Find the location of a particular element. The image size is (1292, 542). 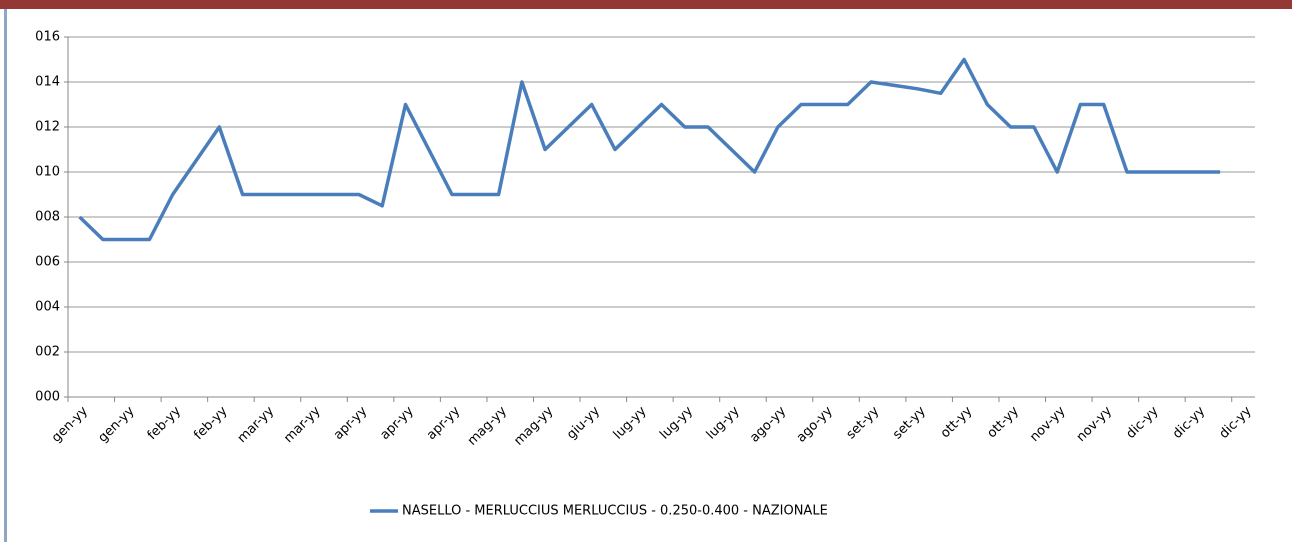

y-tick-label: 004 is located at coordinates (47, 307).